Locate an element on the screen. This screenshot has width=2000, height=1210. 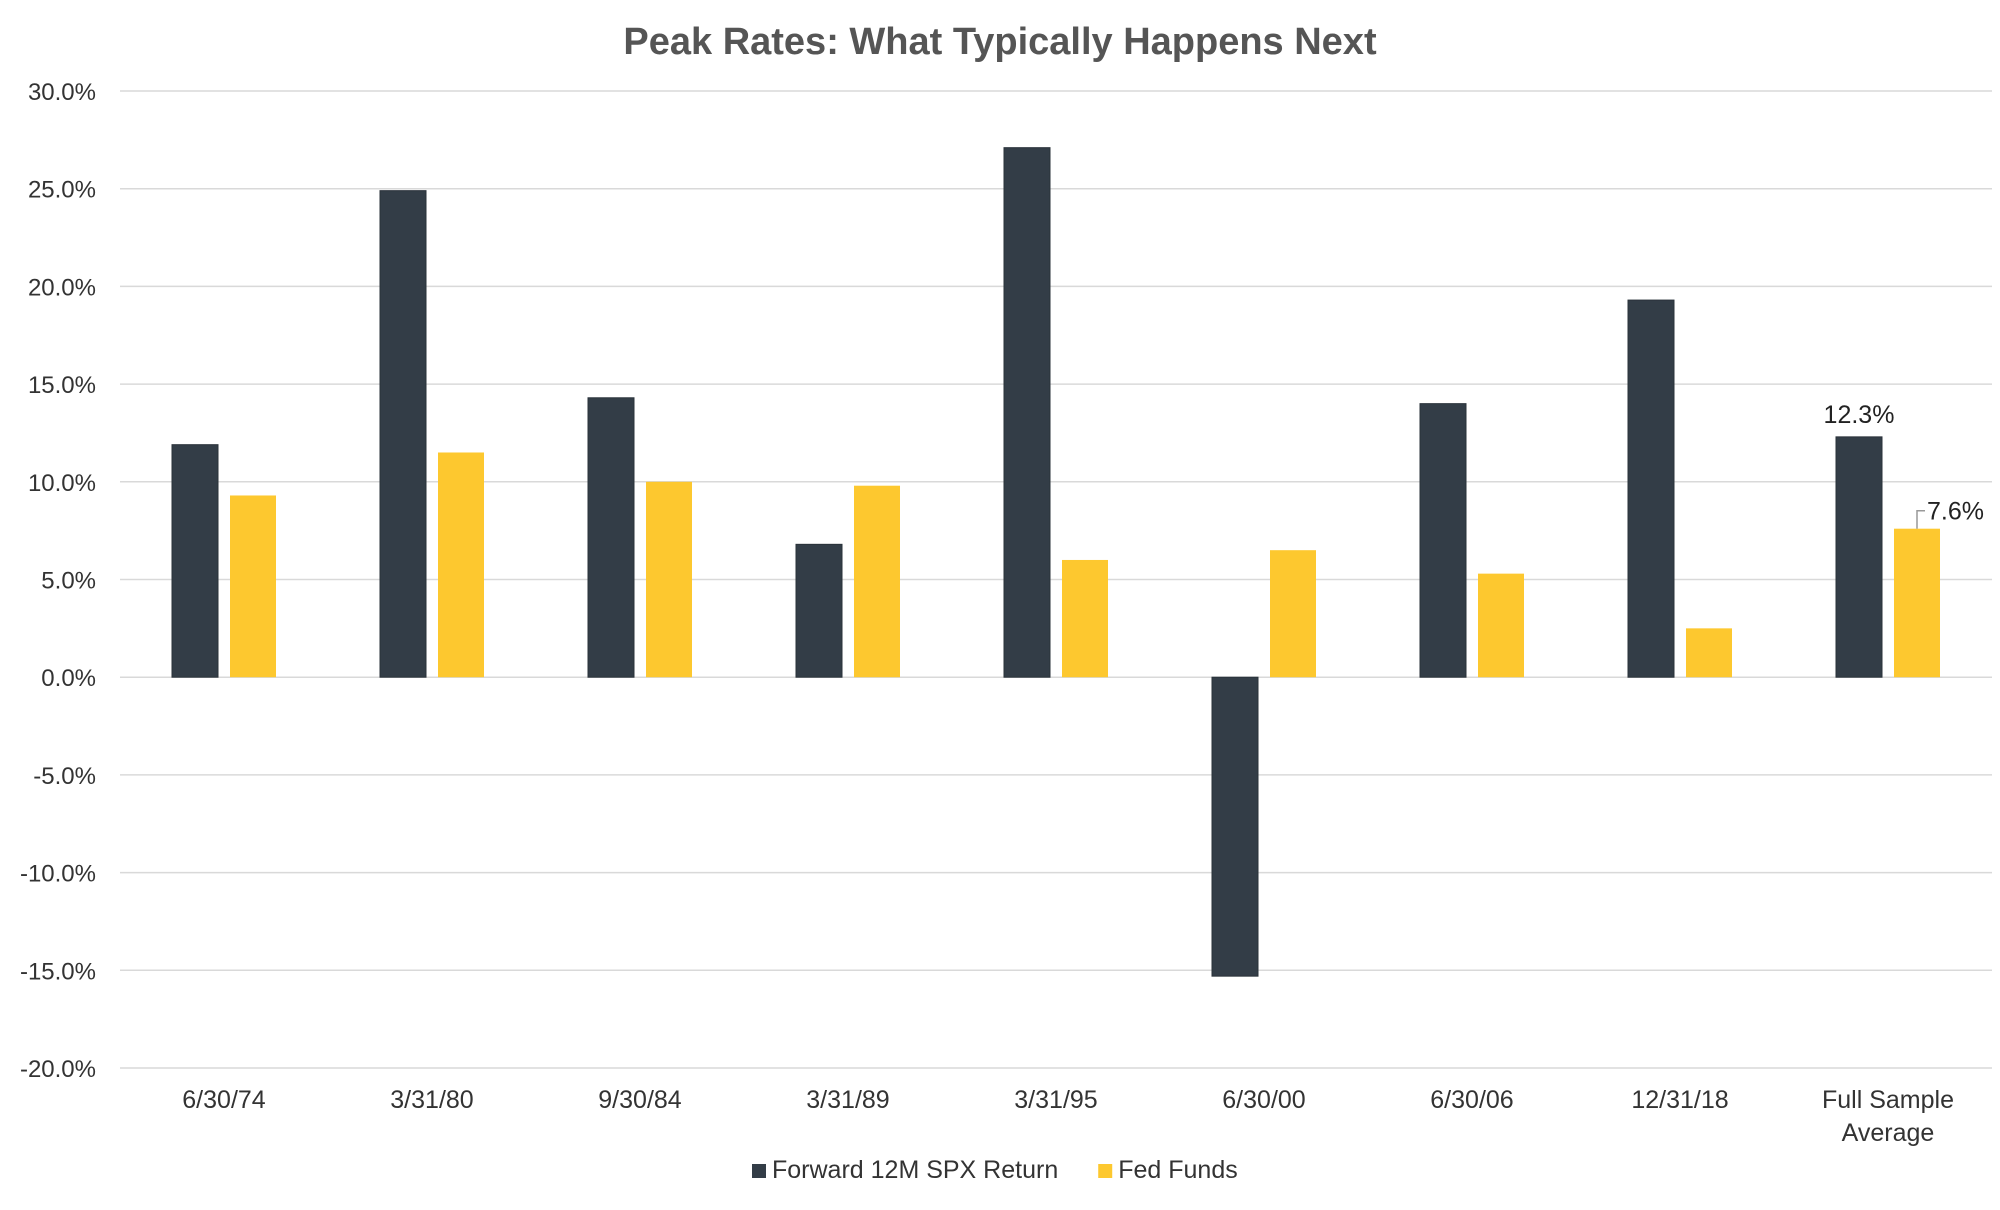
data-label-leader is located at coordinates (1920, 519).